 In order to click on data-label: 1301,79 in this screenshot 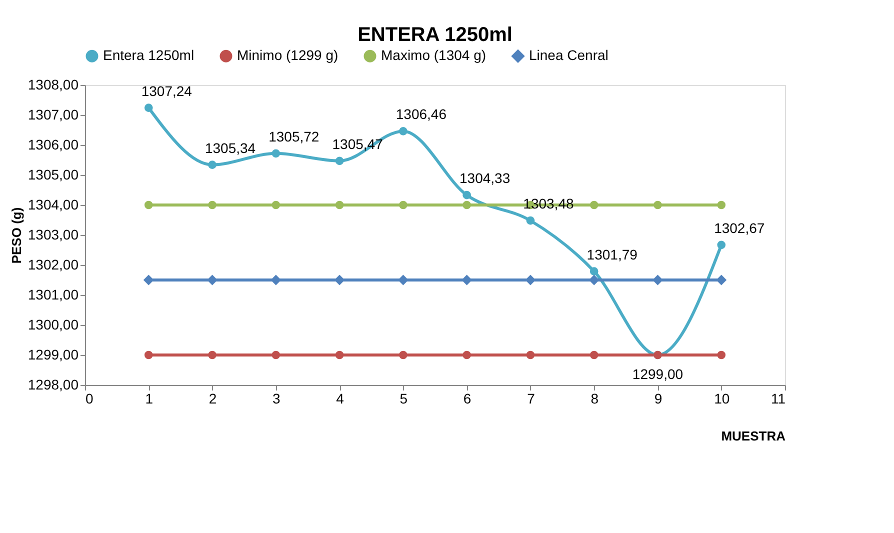, I will do `click(612, 254)`.